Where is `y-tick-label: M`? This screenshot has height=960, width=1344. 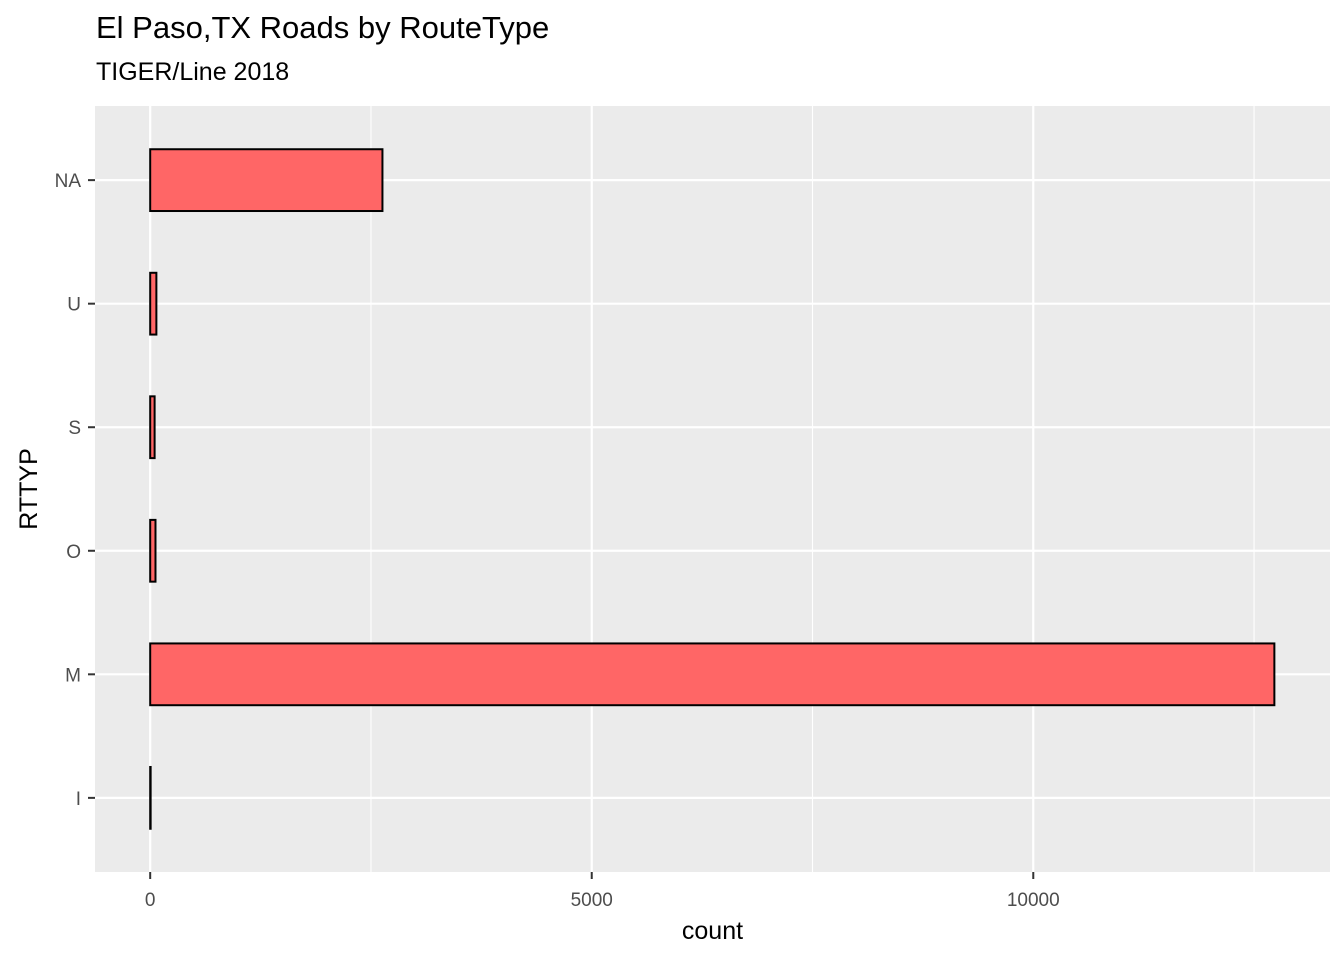 y-tick-label: M is located at coordinates (73, 675).